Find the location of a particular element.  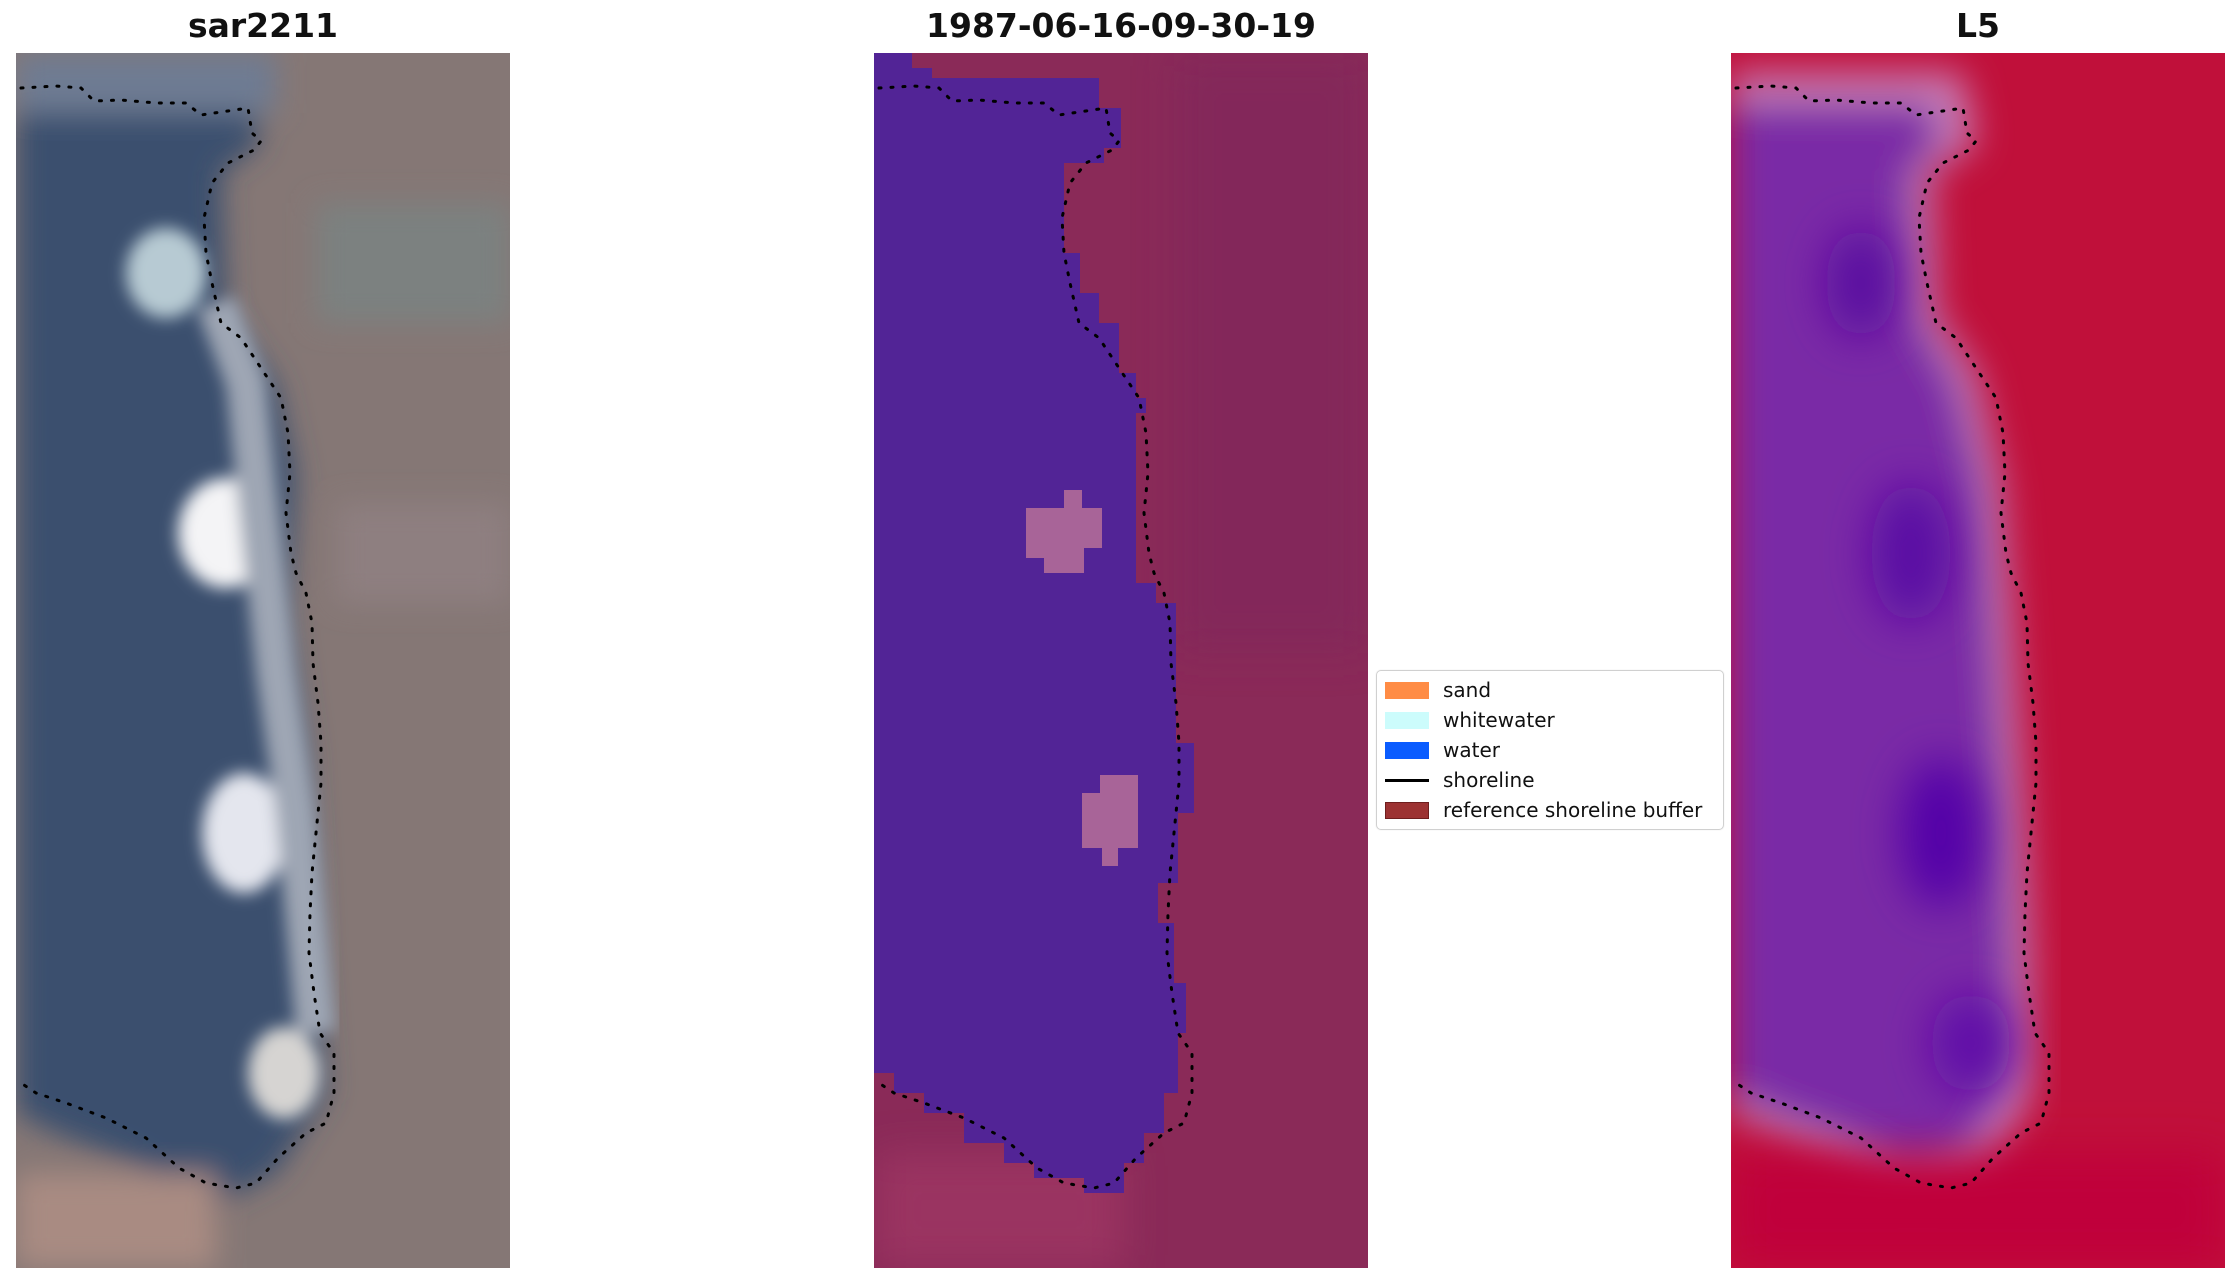

legend-item-water: water is located at coordinates (1442, 750).